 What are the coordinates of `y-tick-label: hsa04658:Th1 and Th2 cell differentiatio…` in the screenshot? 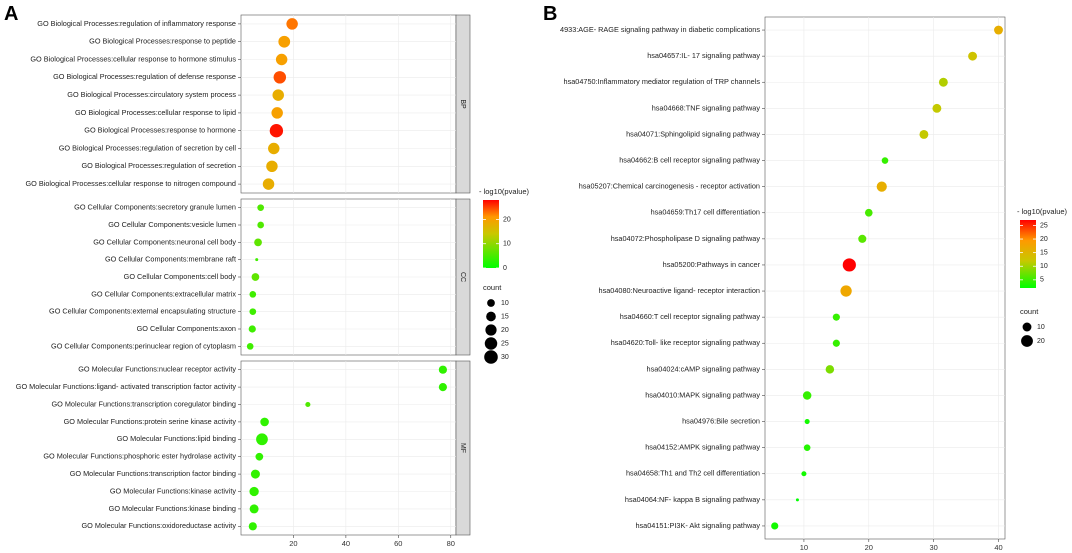 It's located at (693, 473).